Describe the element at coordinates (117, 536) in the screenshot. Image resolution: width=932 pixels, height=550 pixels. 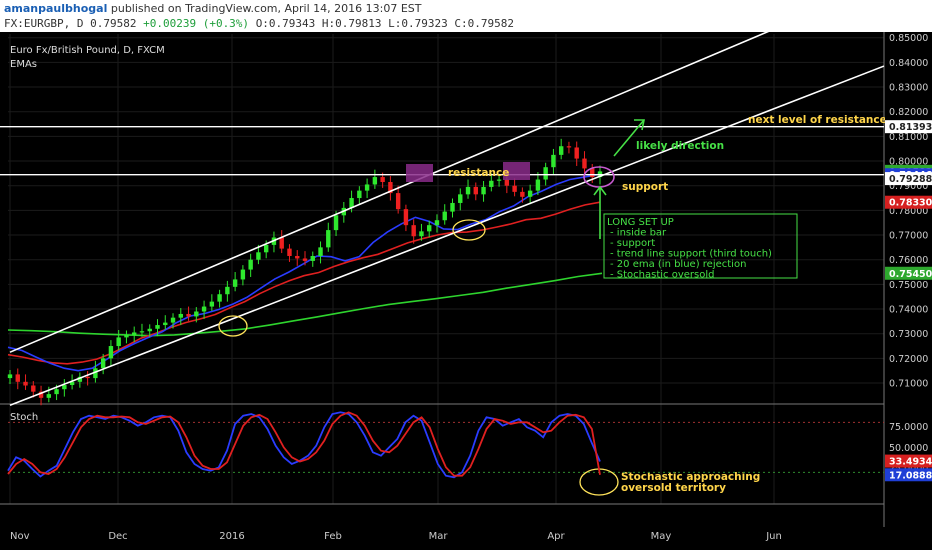
I see `x-tick-1: Dec` at that location.